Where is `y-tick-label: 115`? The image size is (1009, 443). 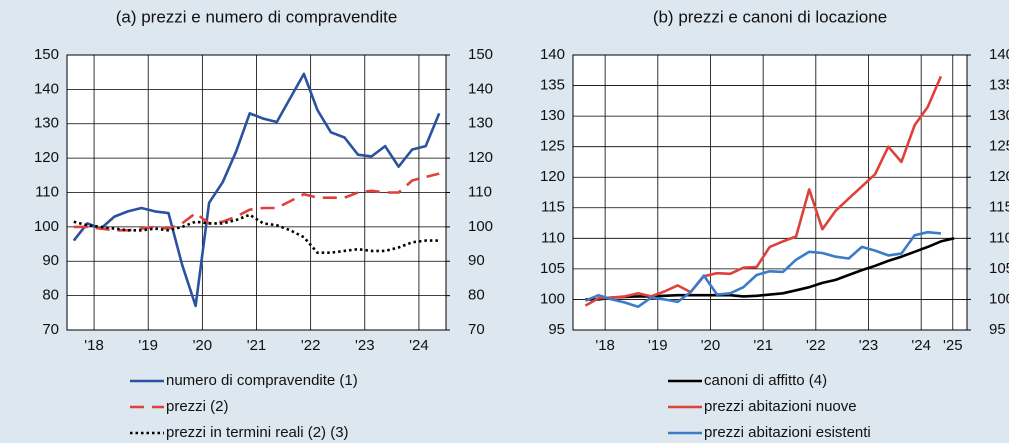 y-tick-label: 115 is located at coordinates (553, 207).